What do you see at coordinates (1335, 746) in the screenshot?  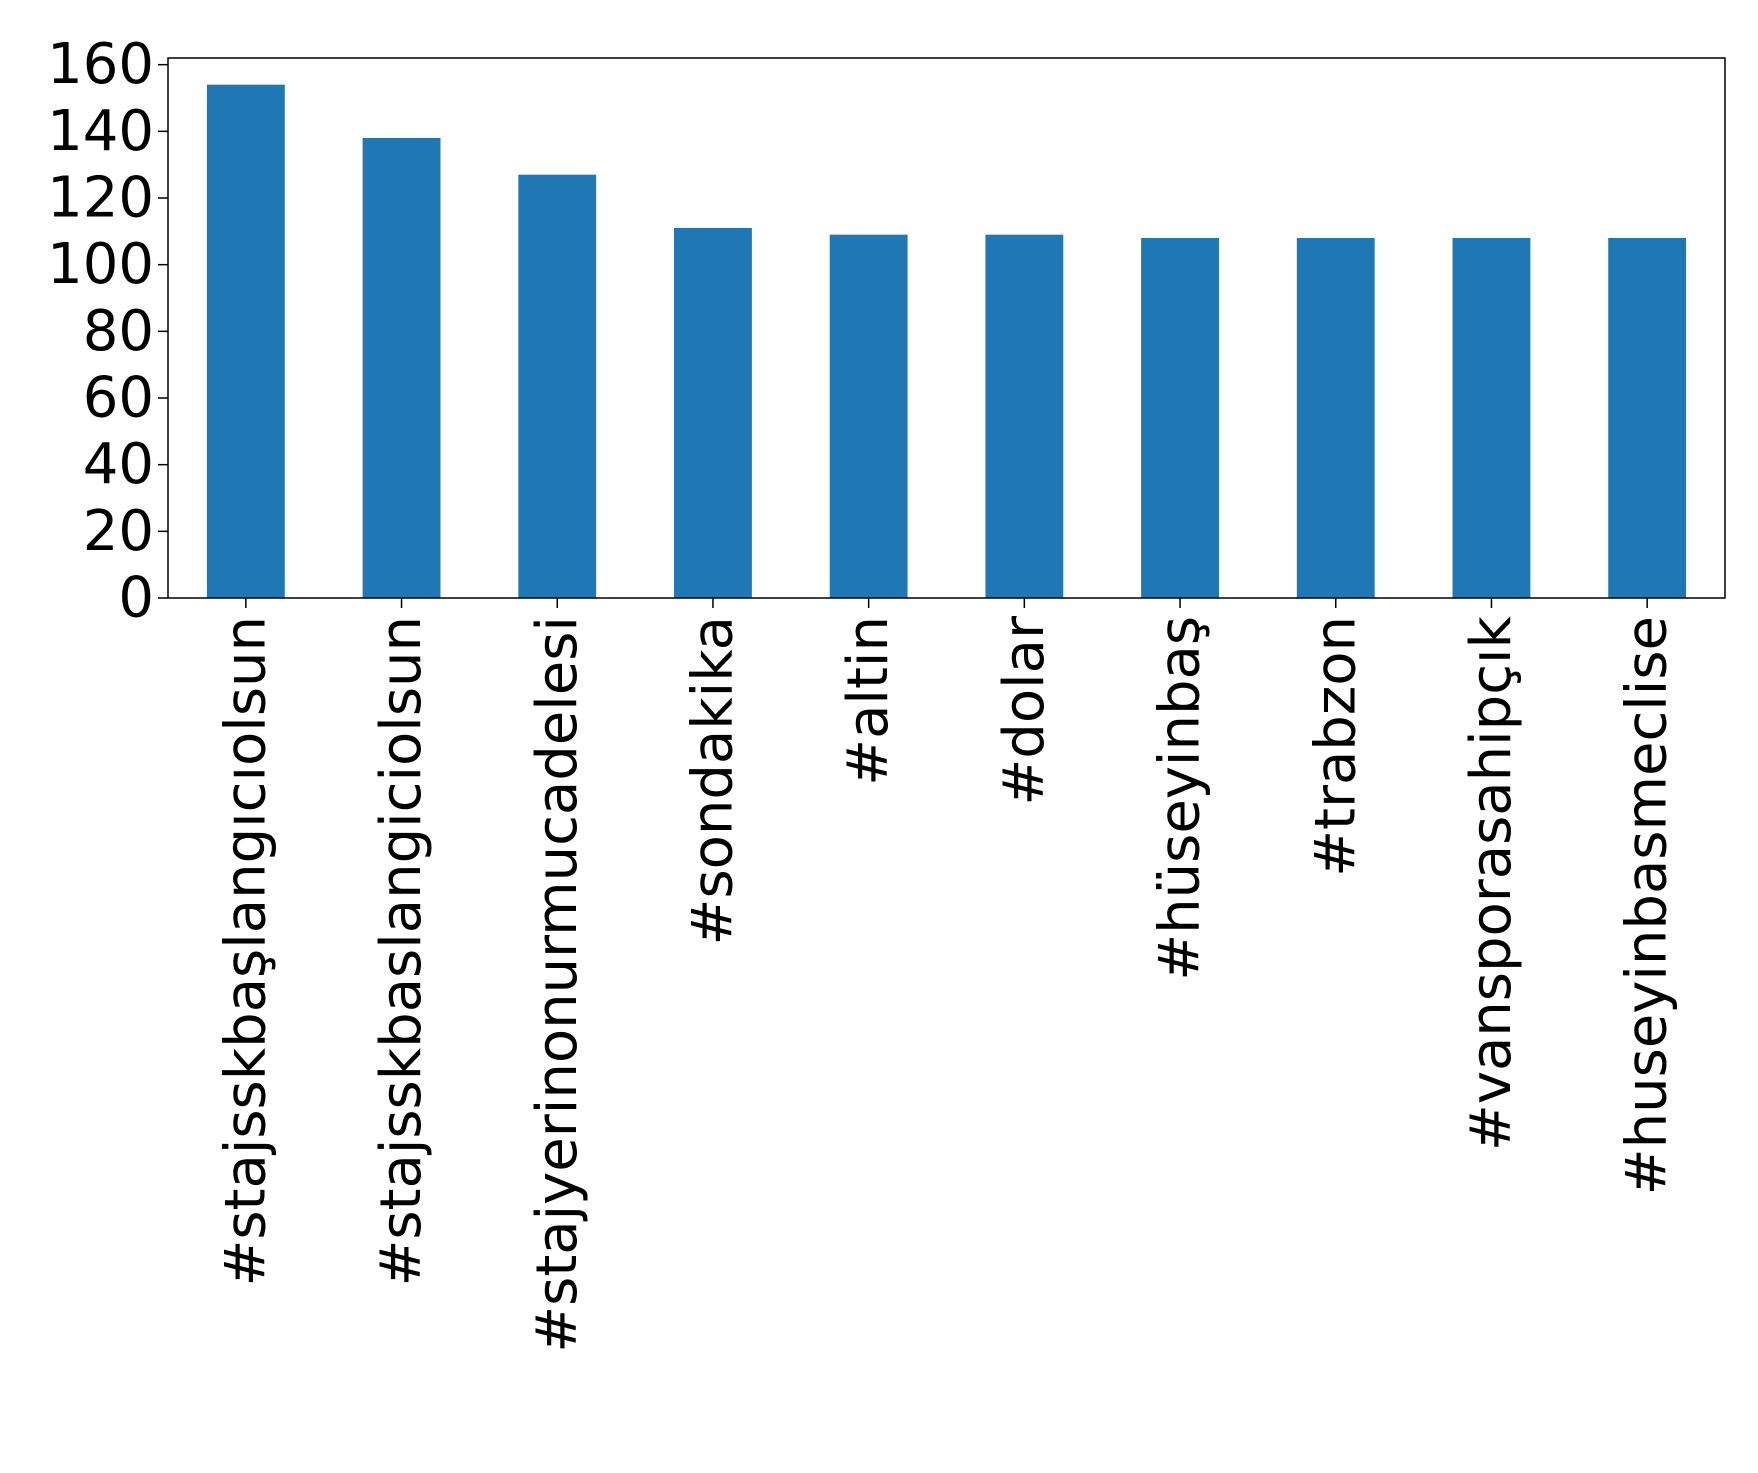 I see `x-tick-label: #trabzon` at bounding box center [1335, 746].